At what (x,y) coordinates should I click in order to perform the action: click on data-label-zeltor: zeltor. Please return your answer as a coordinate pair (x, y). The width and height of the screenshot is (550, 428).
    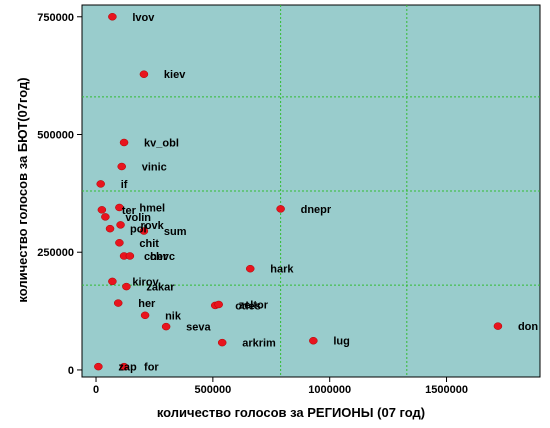
    Looking at the image, I should click on (254, 305).